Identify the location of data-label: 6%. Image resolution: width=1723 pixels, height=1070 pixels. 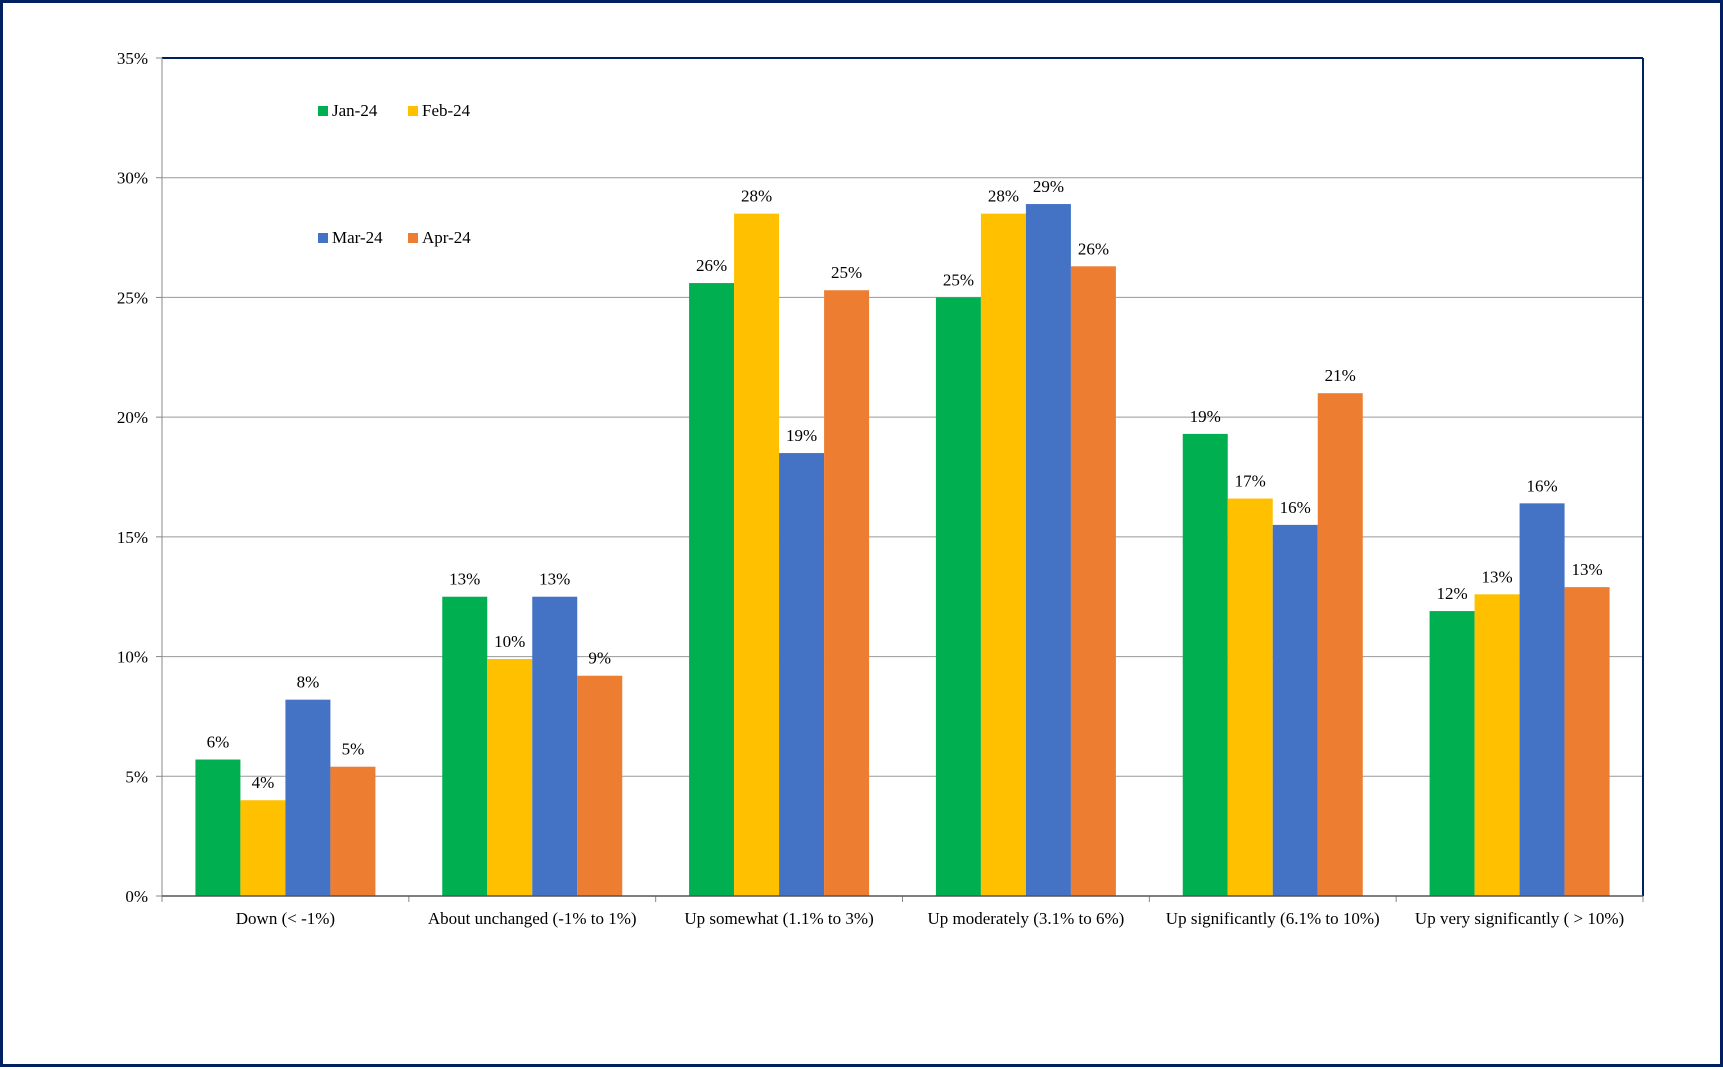
(218, 742).